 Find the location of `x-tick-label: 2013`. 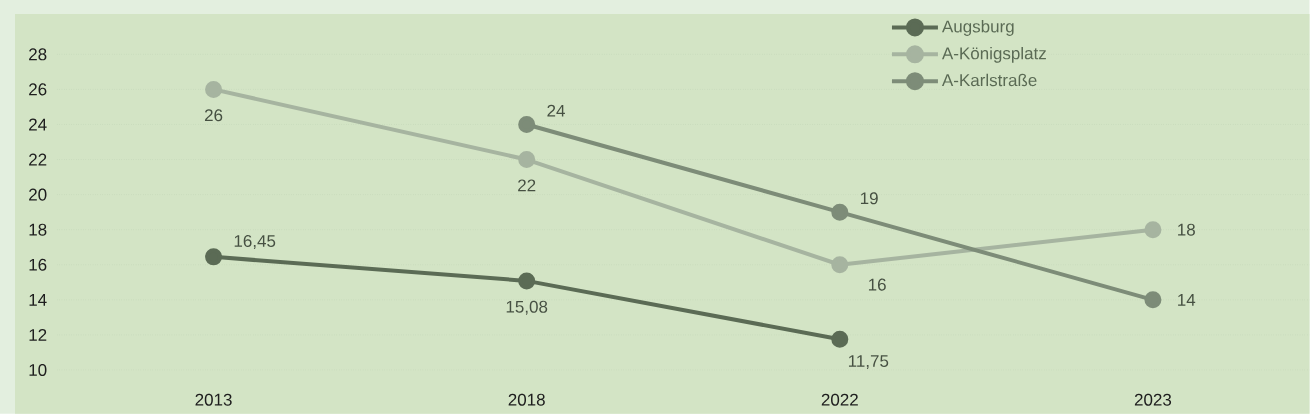

x-tick-label: 2013 is located at coordinates (213, 399).